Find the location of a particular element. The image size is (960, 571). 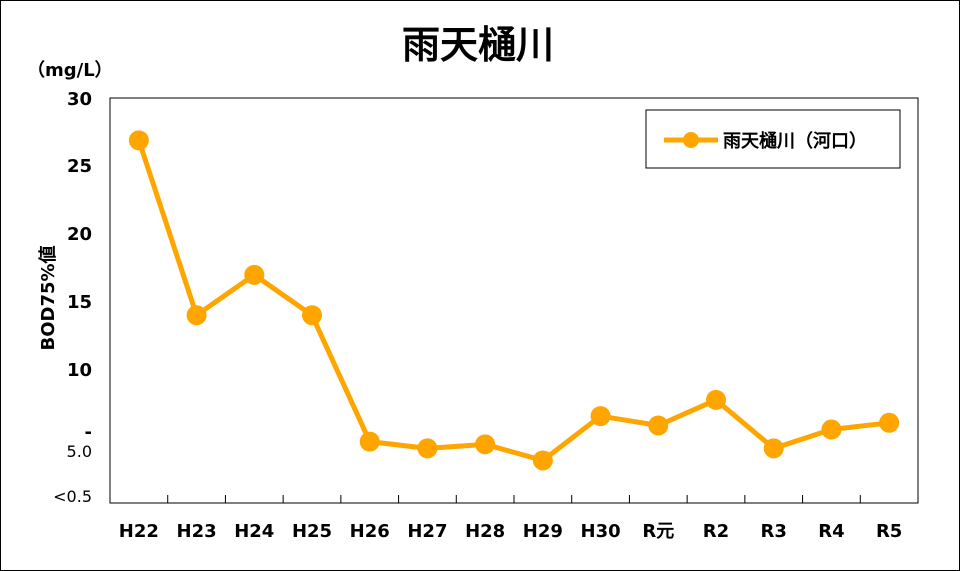

x-tick-label: H27 is located at coordinates (427, 531).